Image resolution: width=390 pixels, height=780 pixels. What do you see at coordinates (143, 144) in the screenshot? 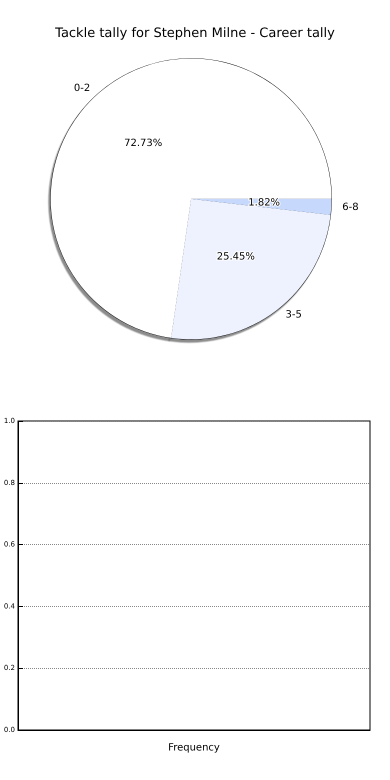
I see `data-label: 72.73%` at bounding box center [143, 144].